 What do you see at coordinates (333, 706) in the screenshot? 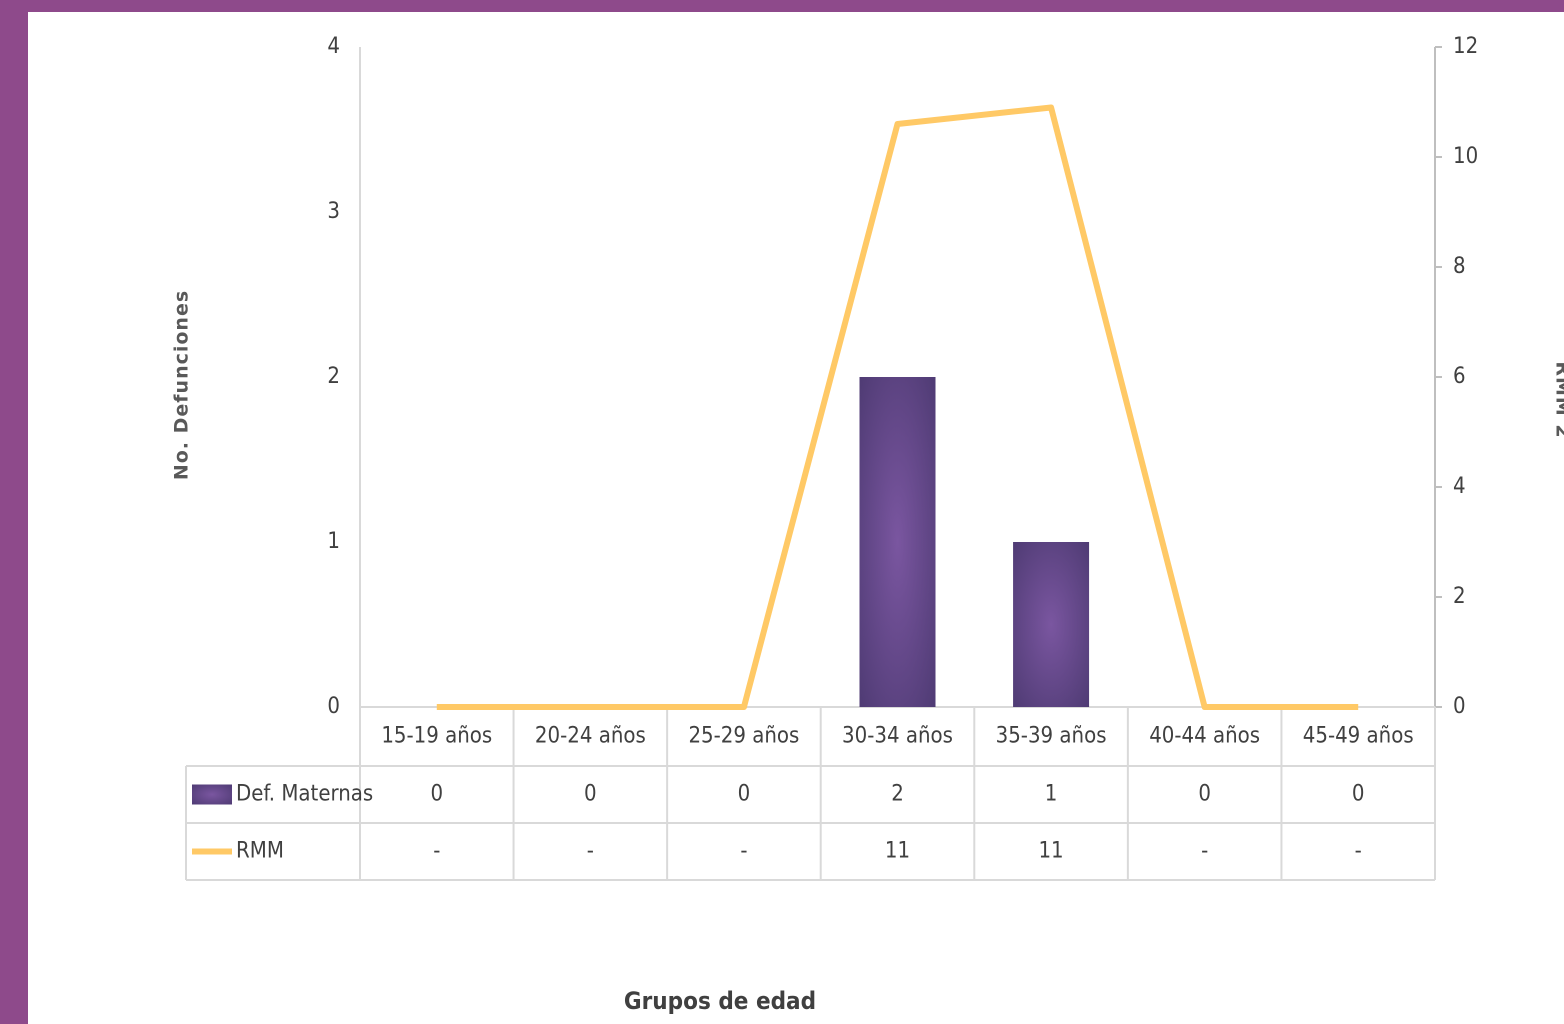
I see `y-tick-label: 0` at bounding box center [333, 706].